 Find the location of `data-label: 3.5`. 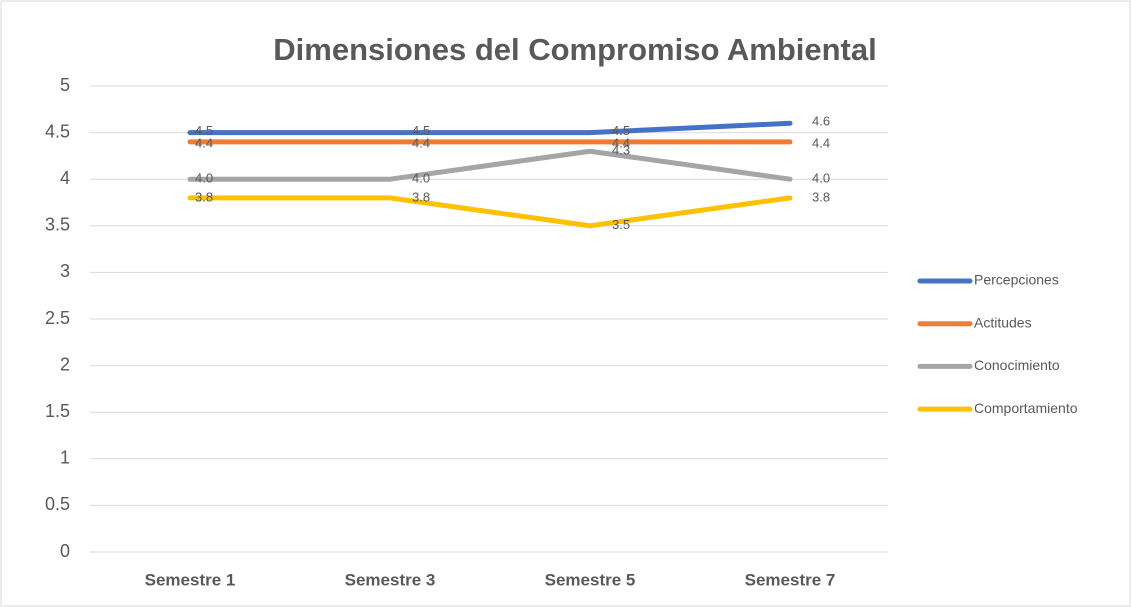

data-label: 3.5 is located at coordinates (621, 224).